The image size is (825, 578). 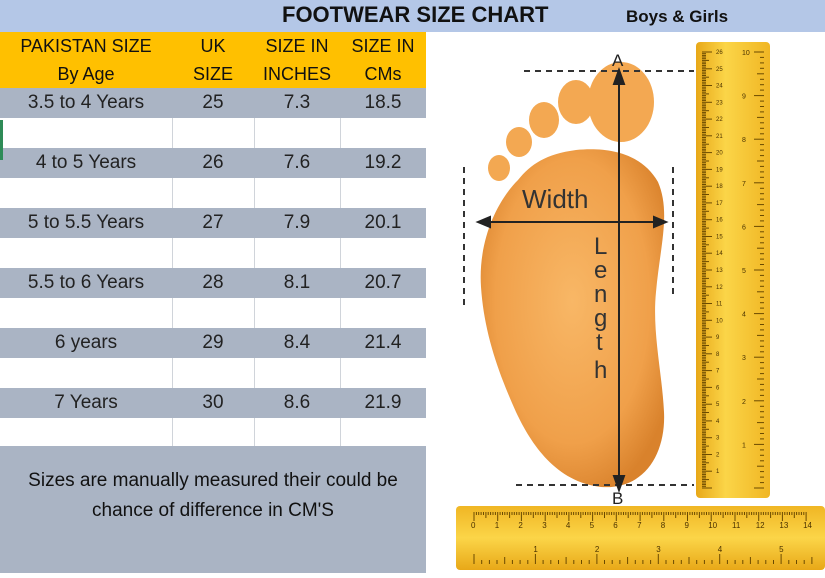 What do you see at coordinates (383, 102) in the screenshot?
I see `cell-cm: 18.5` at bounding box center [383, 102].